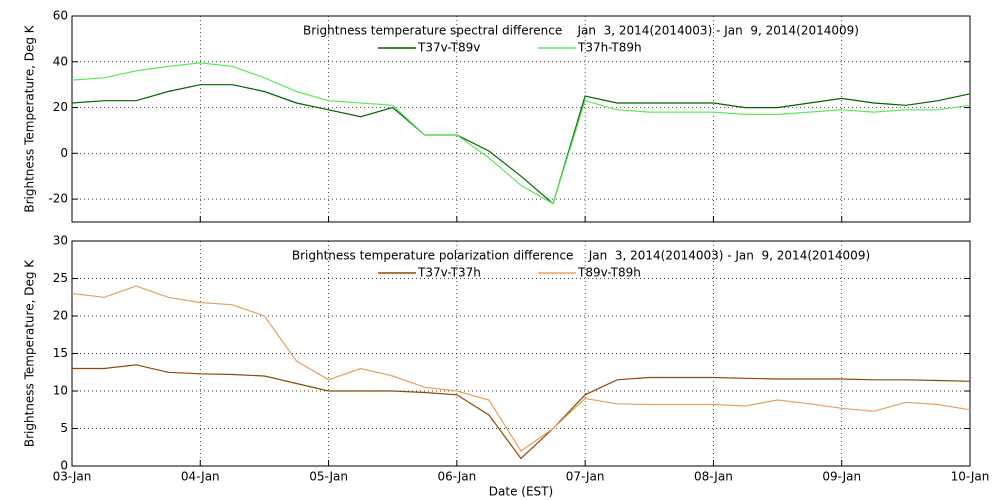 This screenshot has width=1000, height=500. Describe the element at coordinates (200, 477) in the screenshot. I see `x-tick-label: 04-Jan` at that location.